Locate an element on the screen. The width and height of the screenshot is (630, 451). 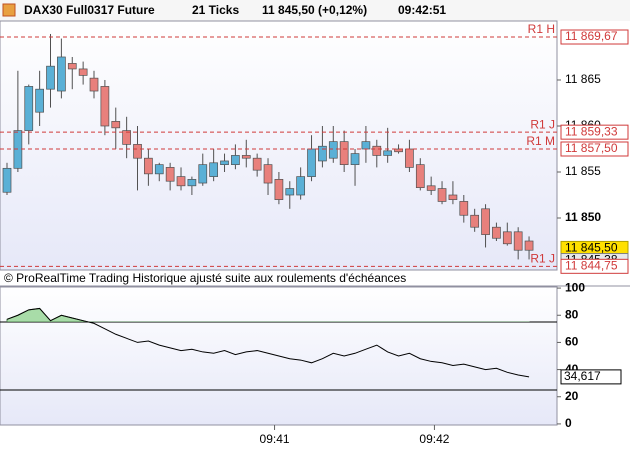
last-value-label: 34,617 is located at coordinates (582, 376).